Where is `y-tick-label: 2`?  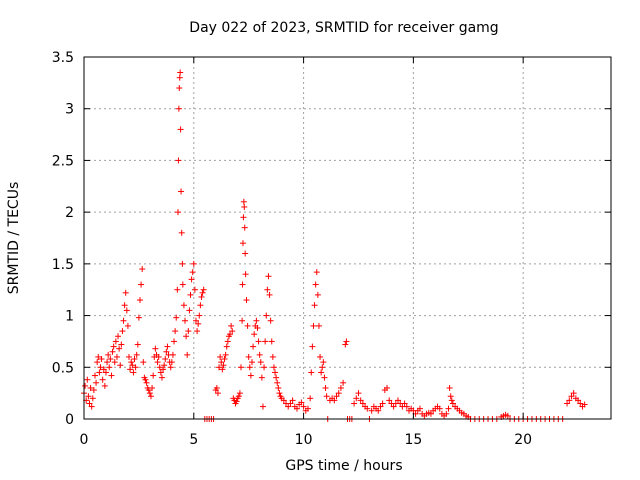
y-tick-label: 2 is located at coordinates (69, 213).